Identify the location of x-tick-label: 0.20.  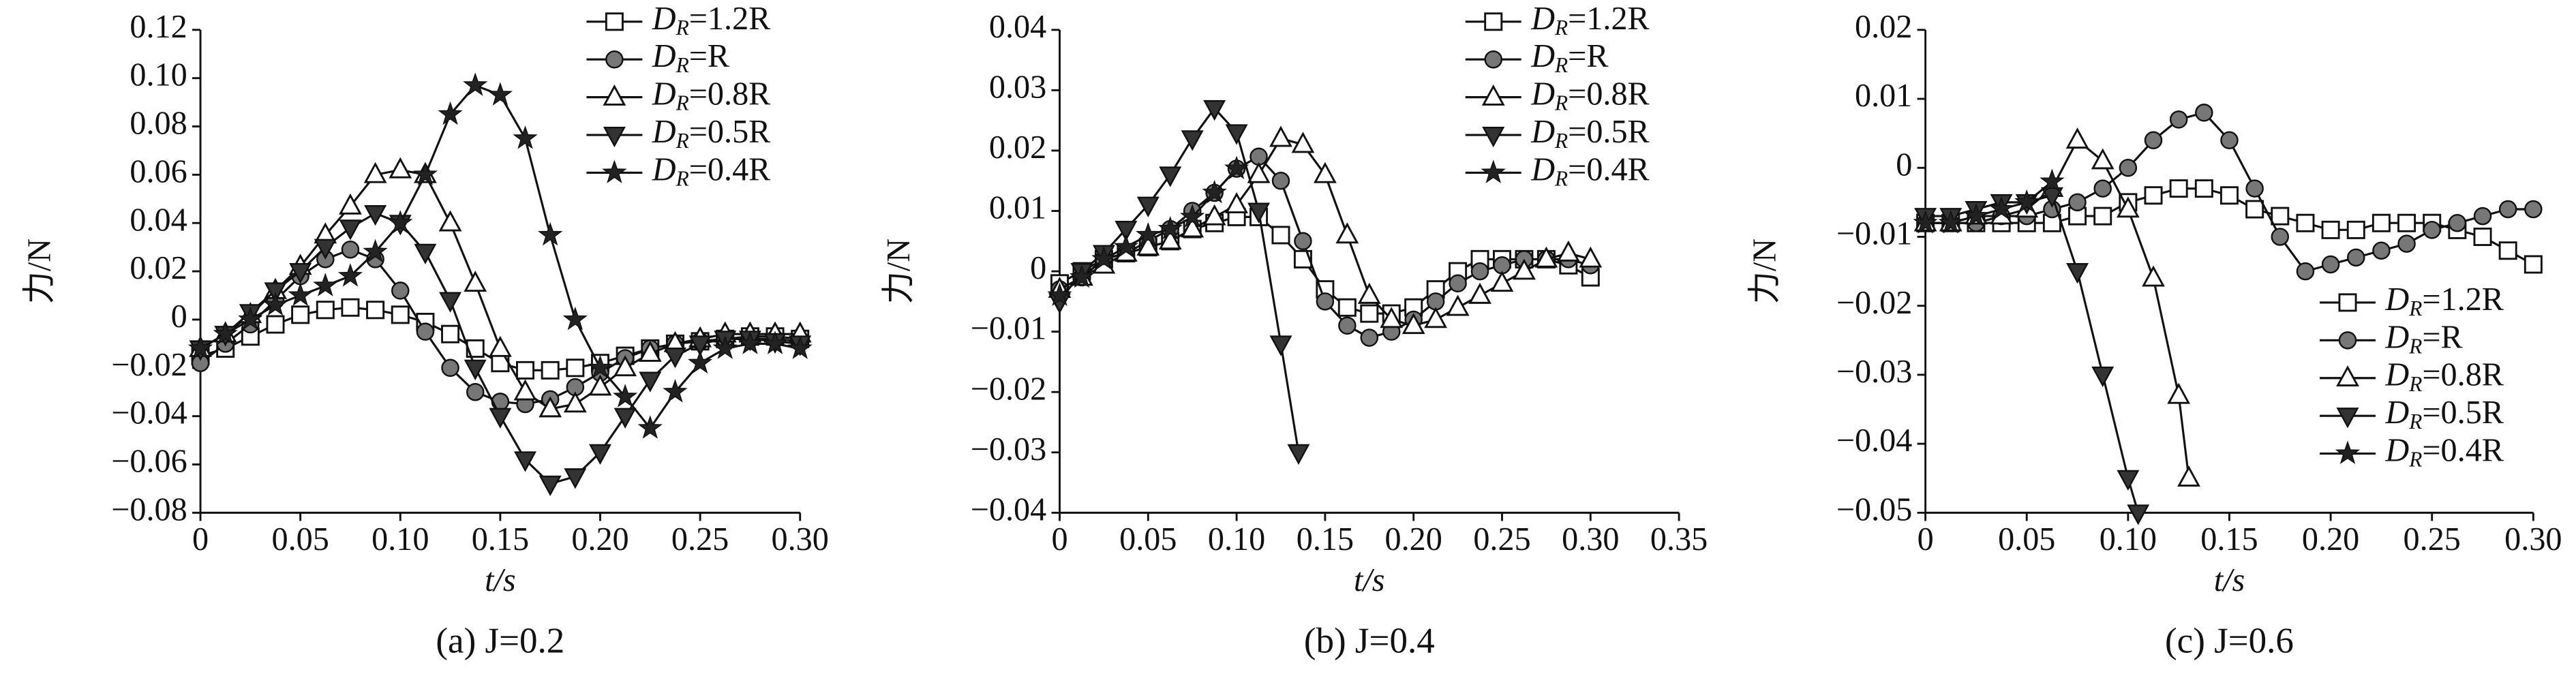
(599, 539).